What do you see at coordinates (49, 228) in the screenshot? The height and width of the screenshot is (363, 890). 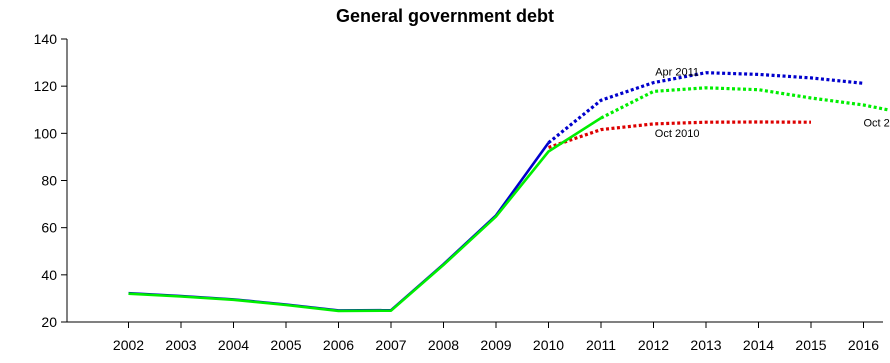 I see `y-tick-label: 60` at bounding box center [49, 228].